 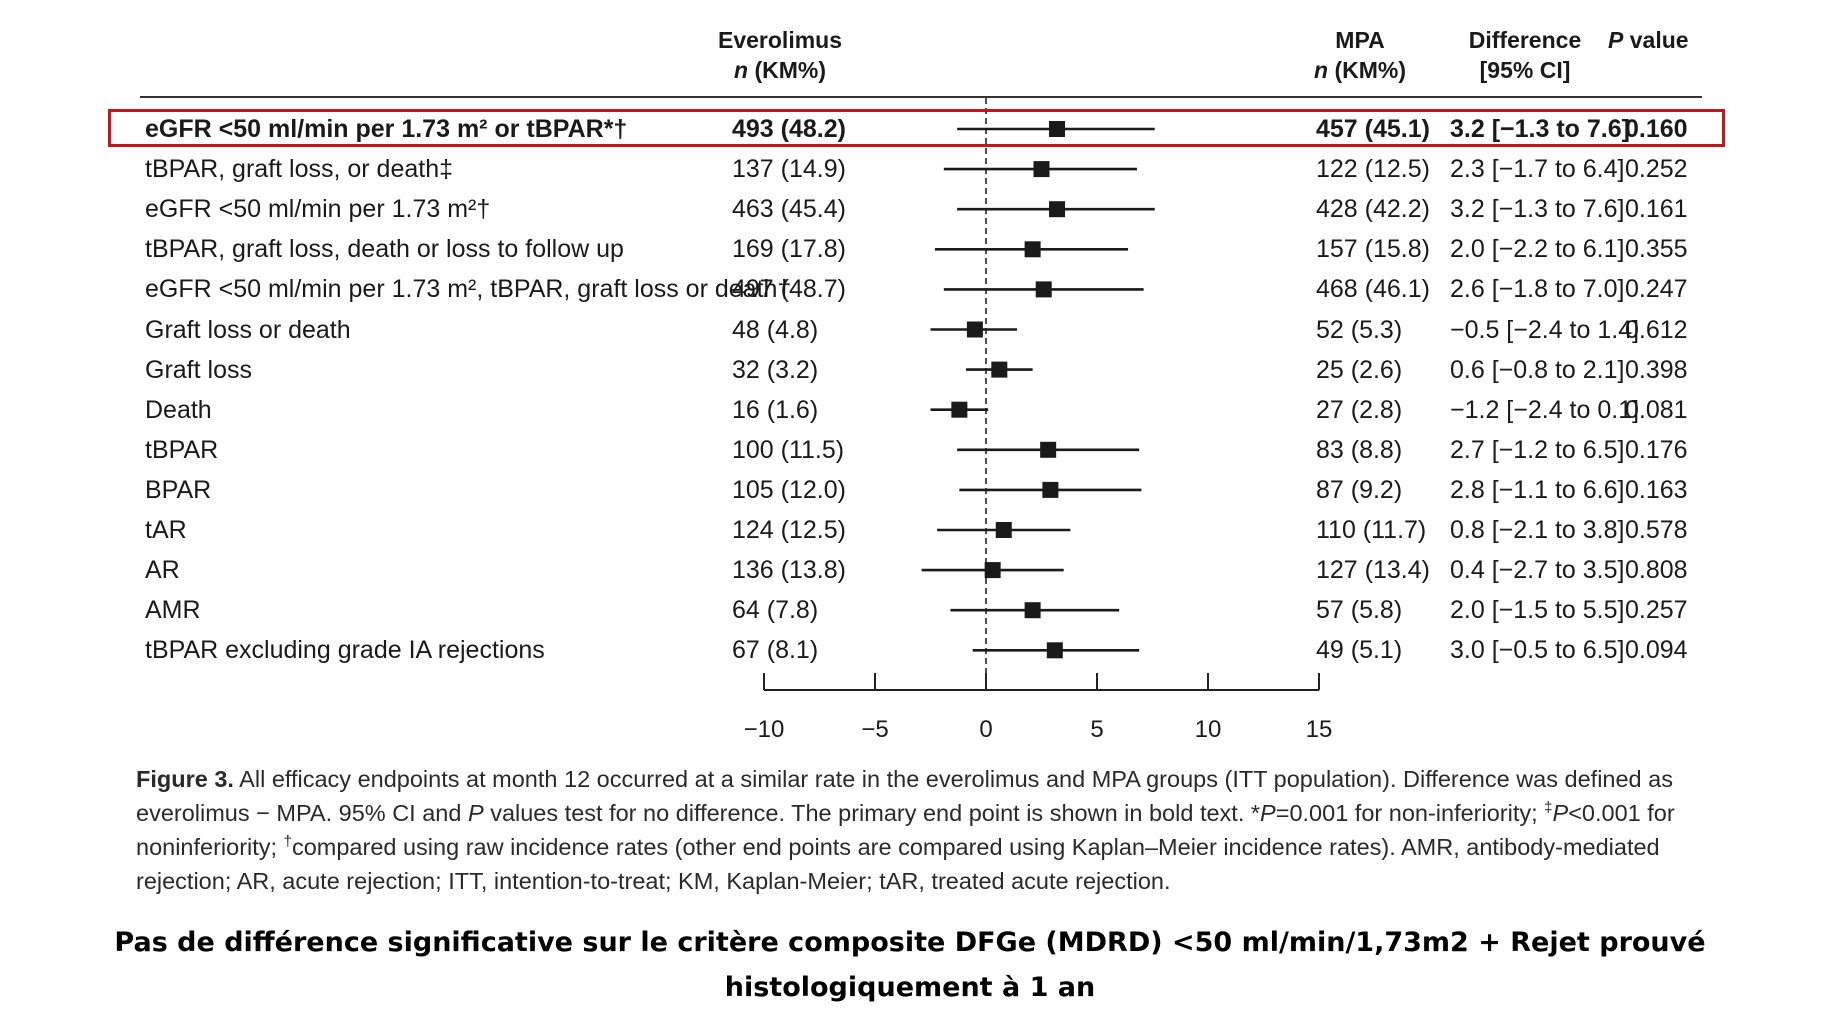 What do you see at coordinates (1656, 409) in the screenshot?
I see `p-value: 0.081` at bounding box center [1656, 409].